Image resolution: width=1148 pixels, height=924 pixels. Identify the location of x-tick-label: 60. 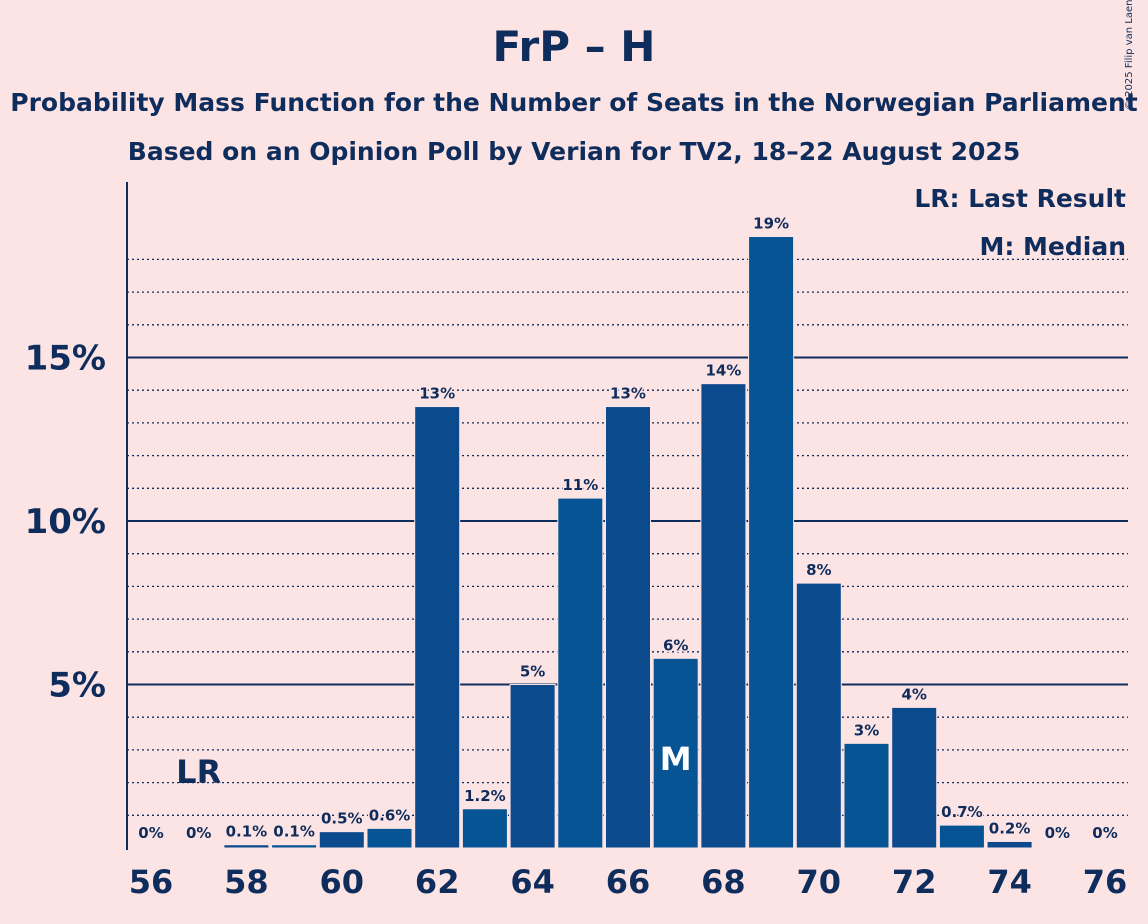
(342, 882).